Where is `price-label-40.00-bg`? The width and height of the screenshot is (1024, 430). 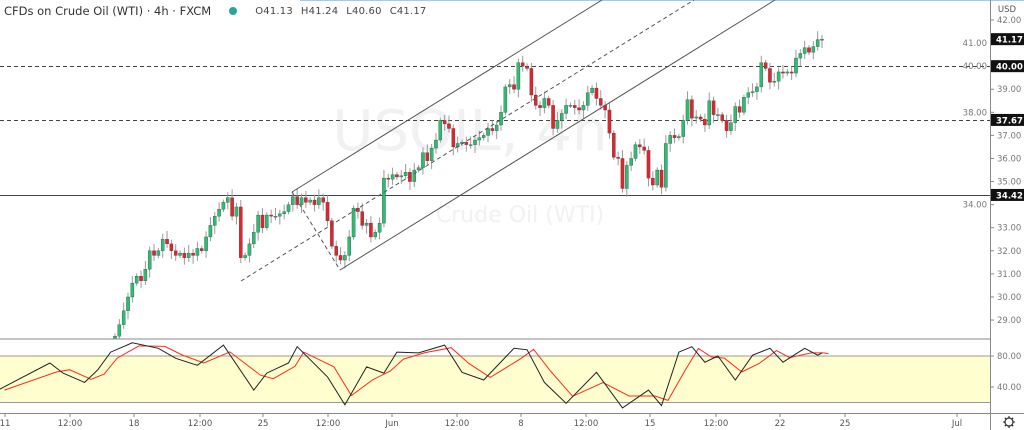
price-label-40.00-bg is located at coordinates (1007, 66).